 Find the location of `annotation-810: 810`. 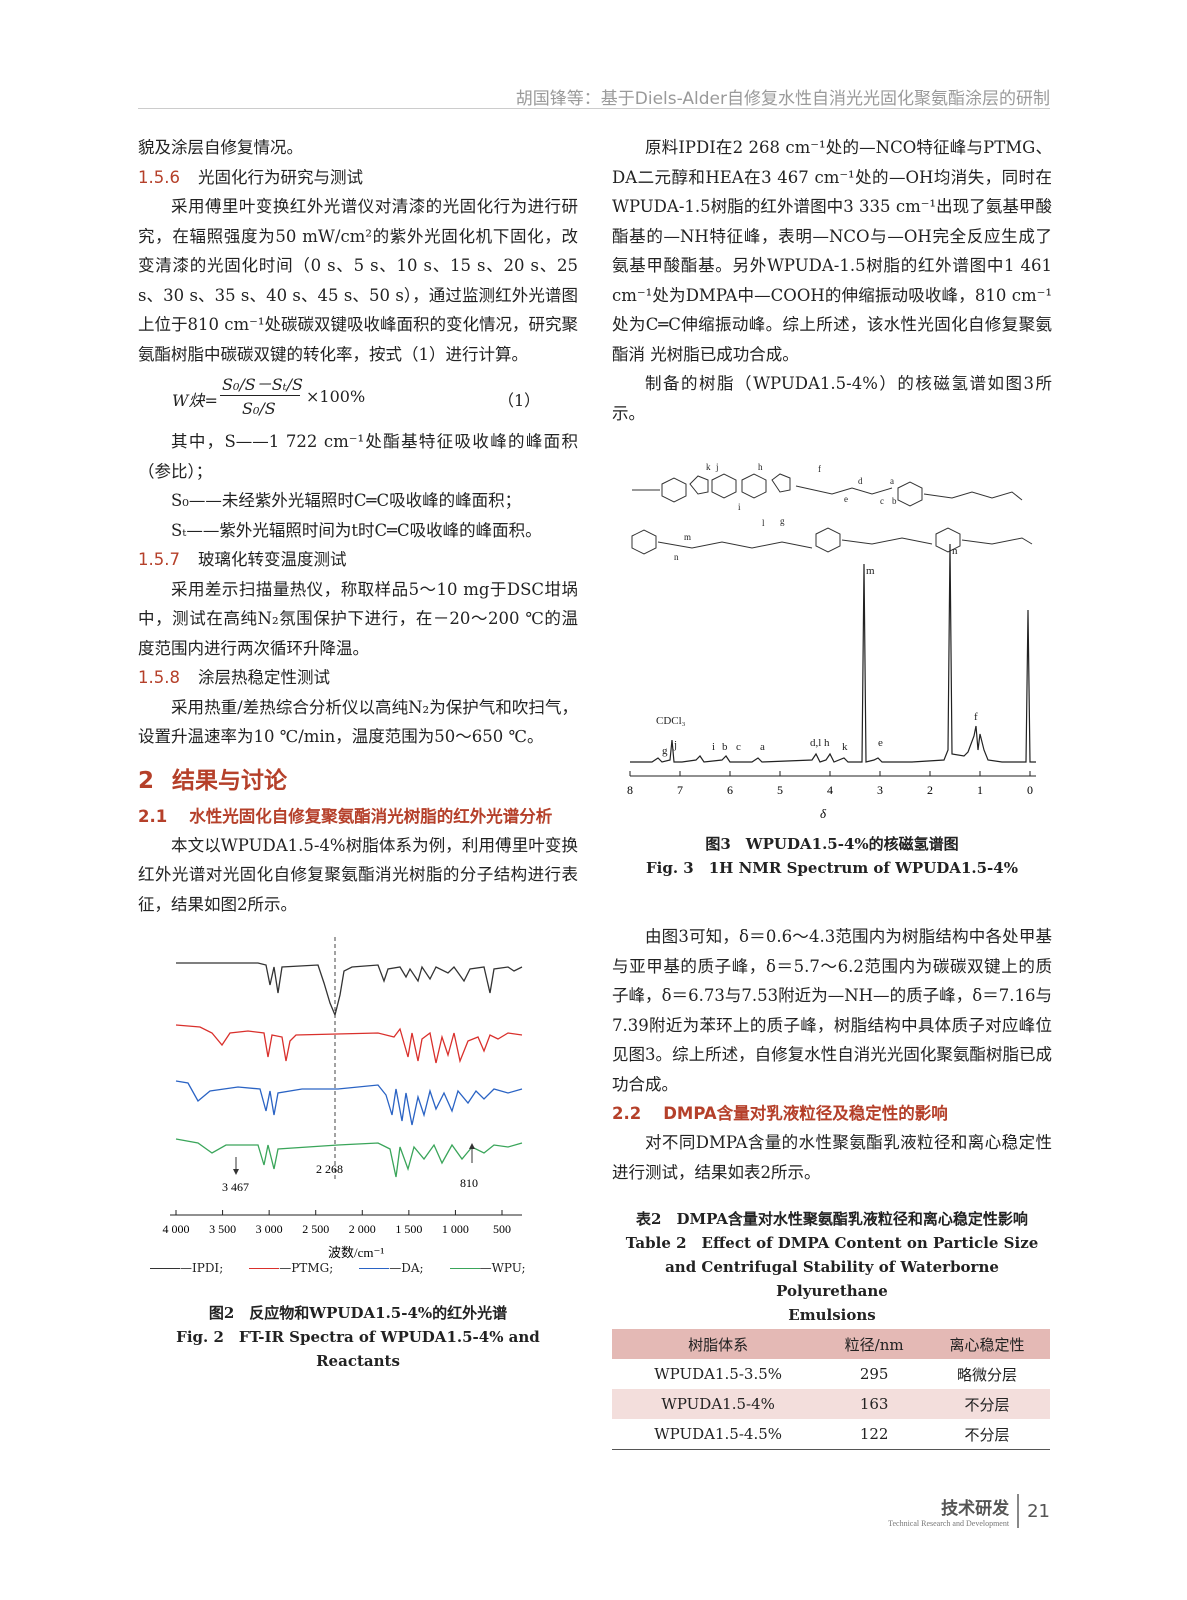

annotation-810: 810 is located at coordinates (469, 1183).